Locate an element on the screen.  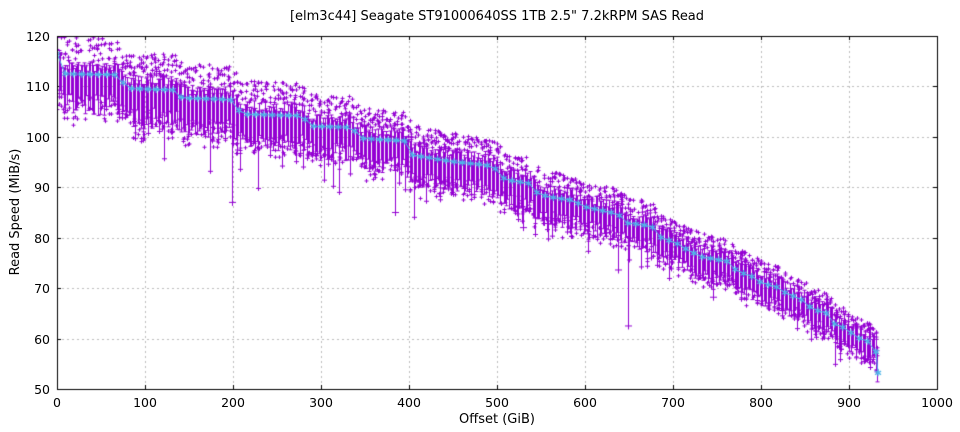
x-tick-label: 700 is located at coordinates (673, 402).